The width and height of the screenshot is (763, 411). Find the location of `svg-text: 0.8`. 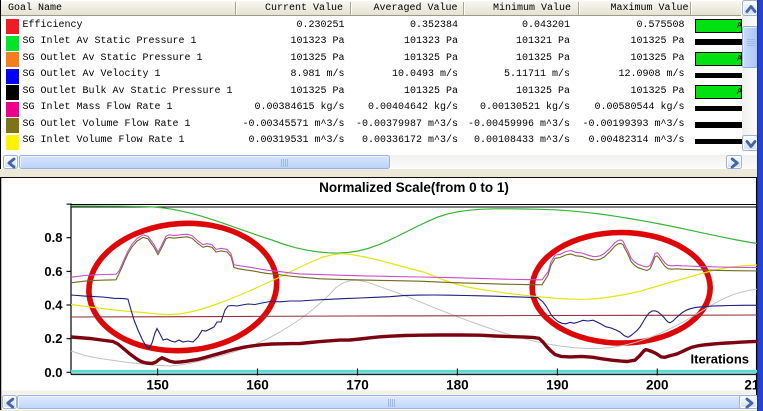

svg-text: 0.8 is located at coordinates (53, 237).